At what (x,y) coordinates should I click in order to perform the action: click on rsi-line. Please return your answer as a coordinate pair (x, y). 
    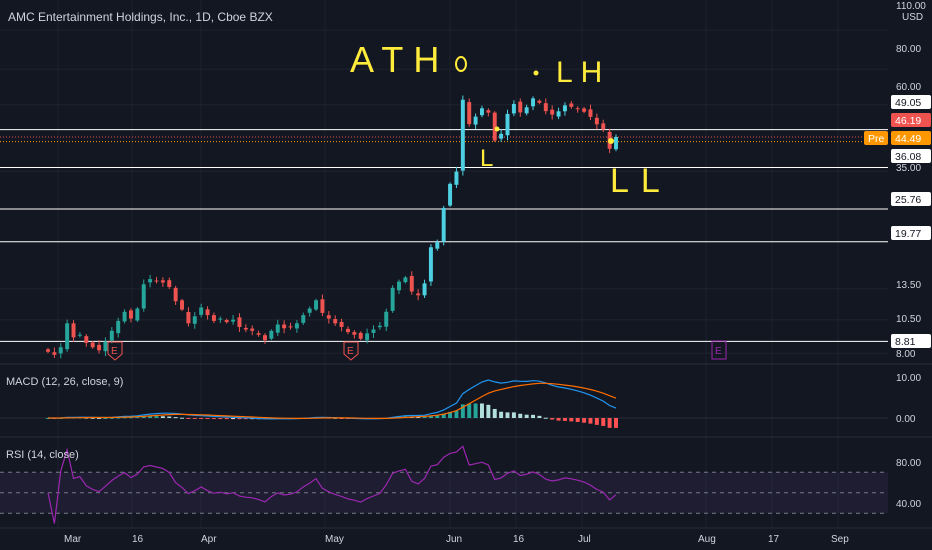
    Looking at the image, I should click on (332, 484).